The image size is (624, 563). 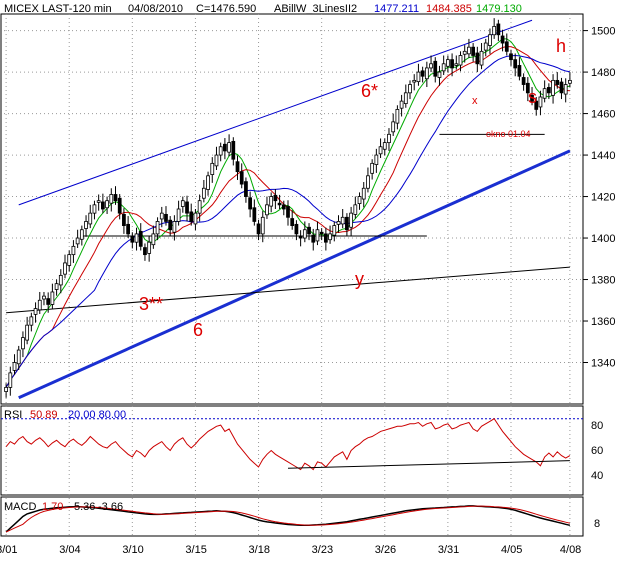 What do you see at coordinates (428, 464) in the screenshot?
I see `rsi-trendline` at bounding box center [428, 464].